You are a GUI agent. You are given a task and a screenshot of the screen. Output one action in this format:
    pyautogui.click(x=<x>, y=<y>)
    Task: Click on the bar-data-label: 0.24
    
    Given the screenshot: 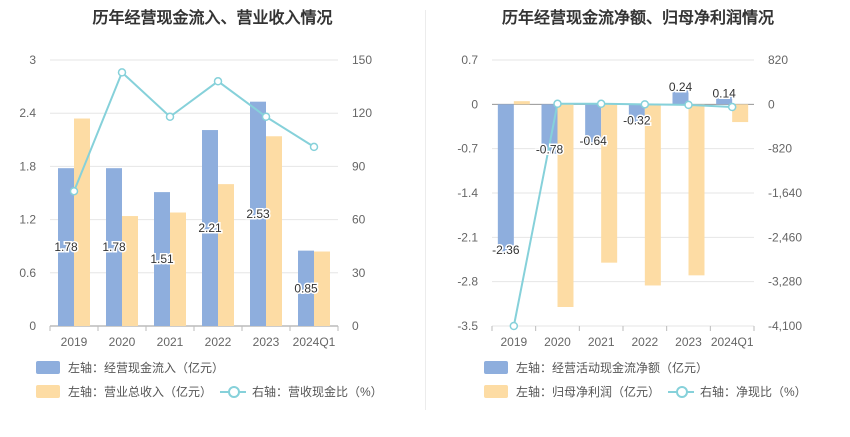 What is the action you would take?
    pyautogui.click(x=681, y=87)
    